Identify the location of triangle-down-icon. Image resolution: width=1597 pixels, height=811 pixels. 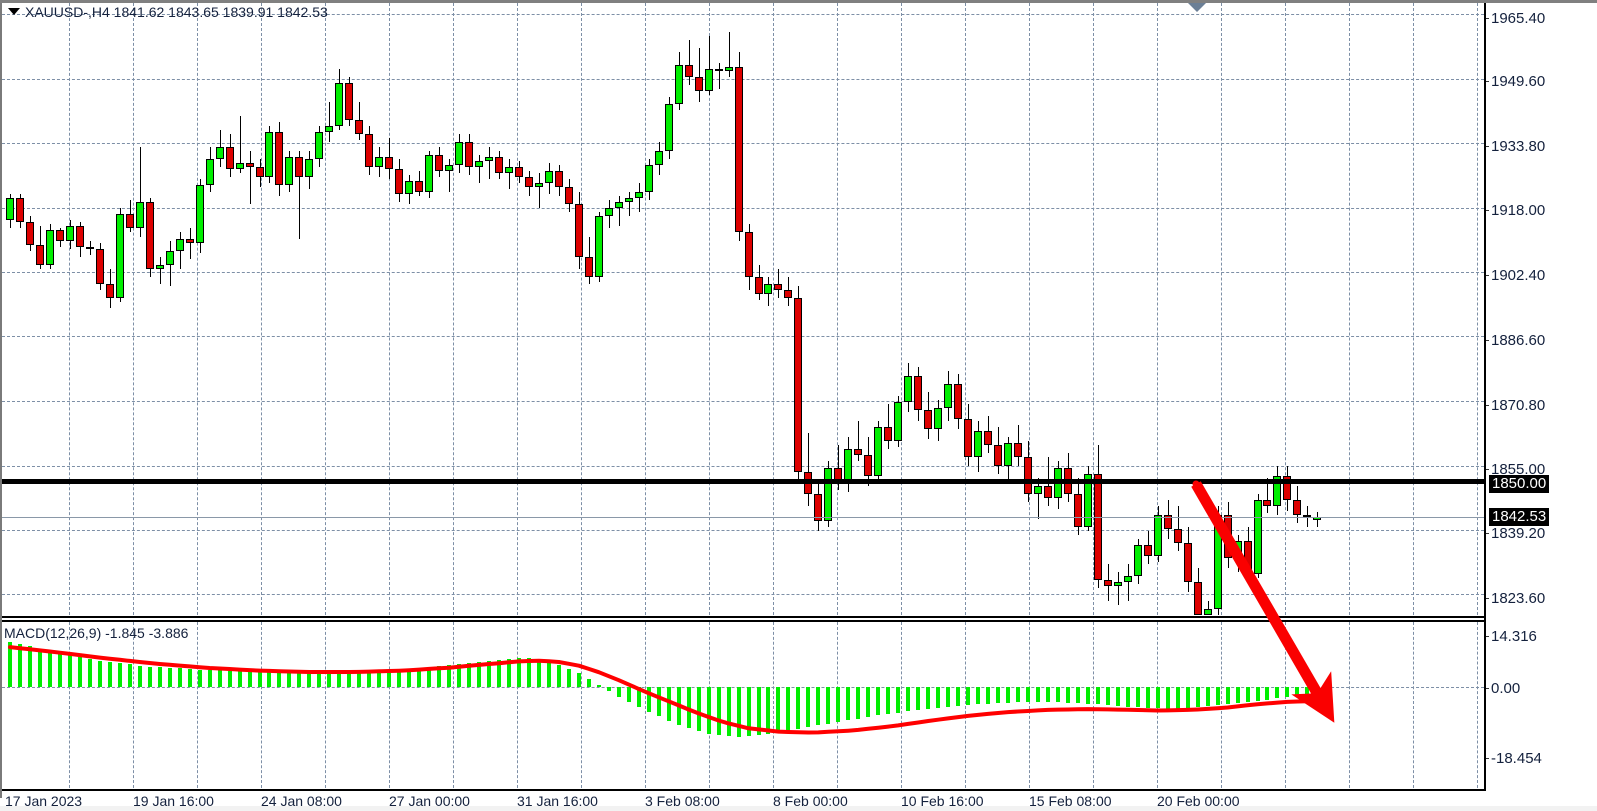
(14, 11).